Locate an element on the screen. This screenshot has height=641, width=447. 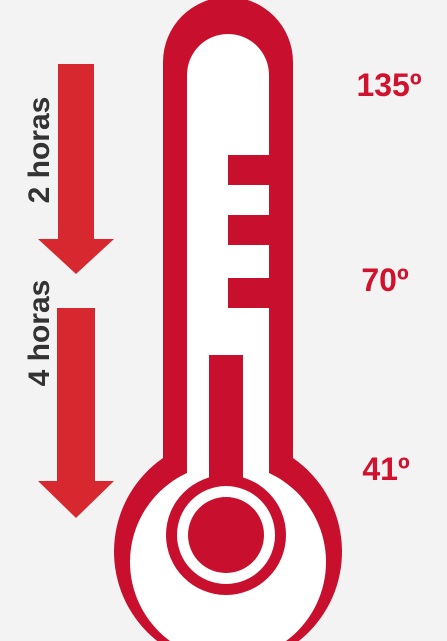
temperature-low-label: 41º is located at coordinates (386, 469).